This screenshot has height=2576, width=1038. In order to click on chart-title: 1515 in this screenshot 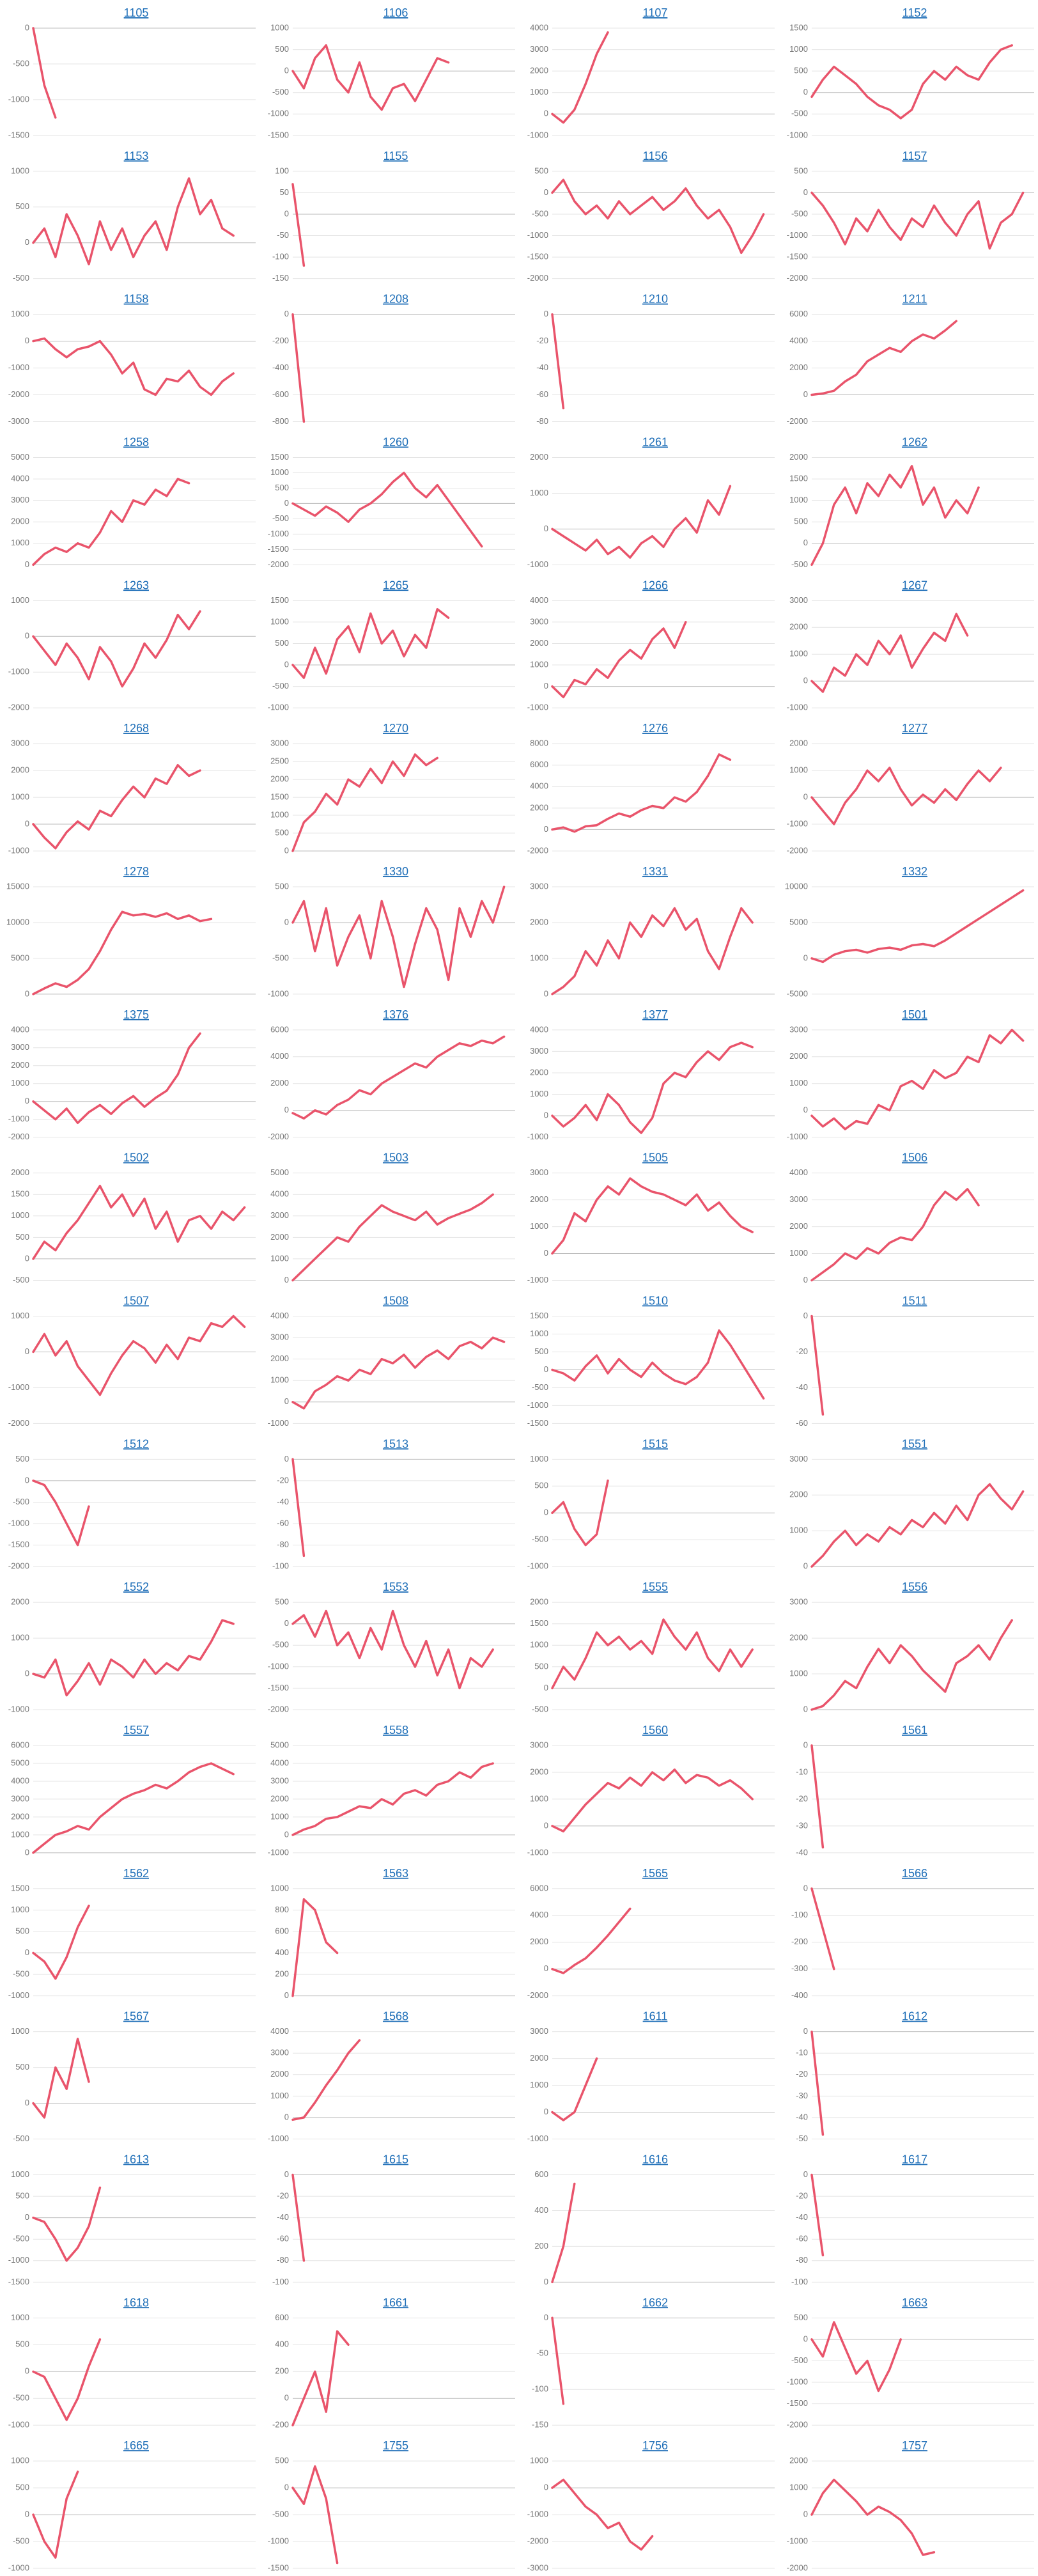, I will do `click(655, 1444)`.